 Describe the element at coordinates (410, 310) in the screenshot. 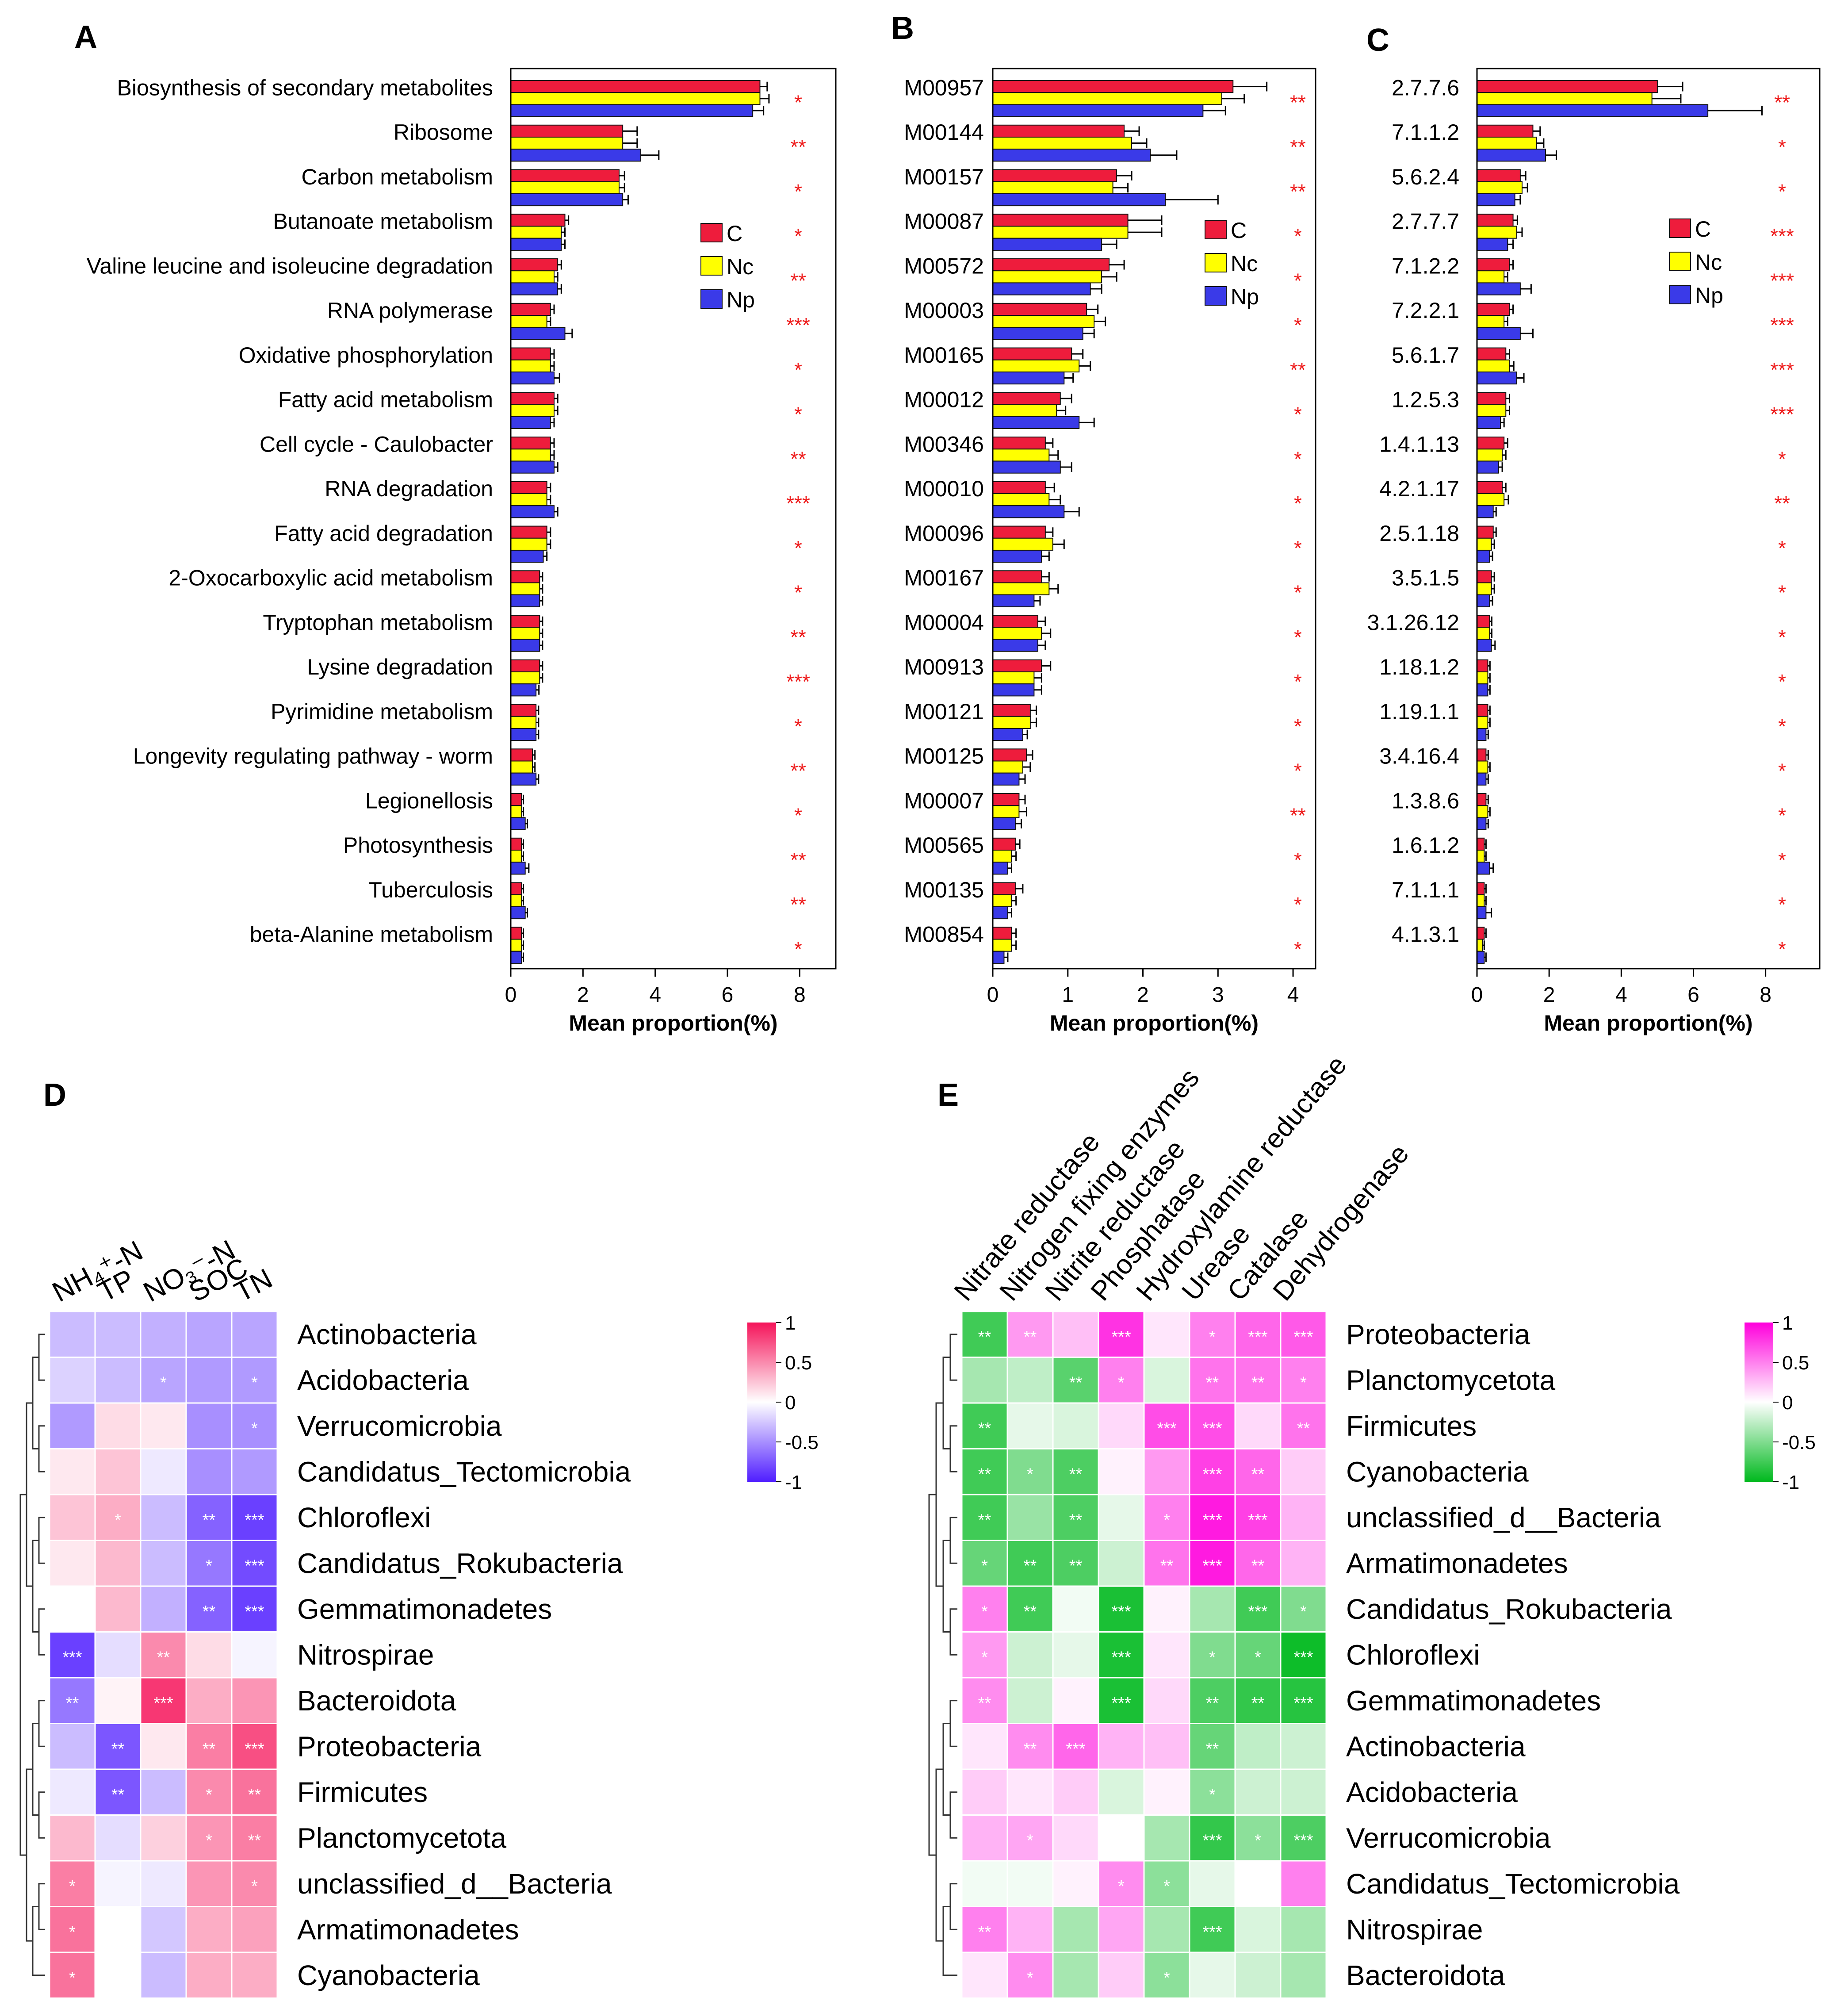

I see `category-label: RNA polymerase` at that location.